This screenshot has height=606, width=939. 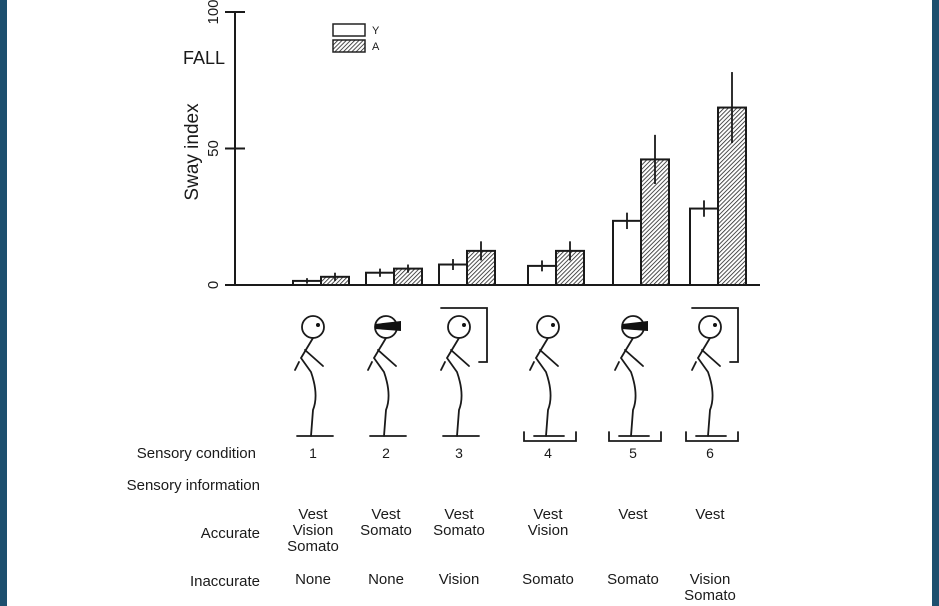 What do you see at coordinates (710, 514) in the screenshot?
I see `accurate-info-6: Vest` at bounding box center [710, 514].